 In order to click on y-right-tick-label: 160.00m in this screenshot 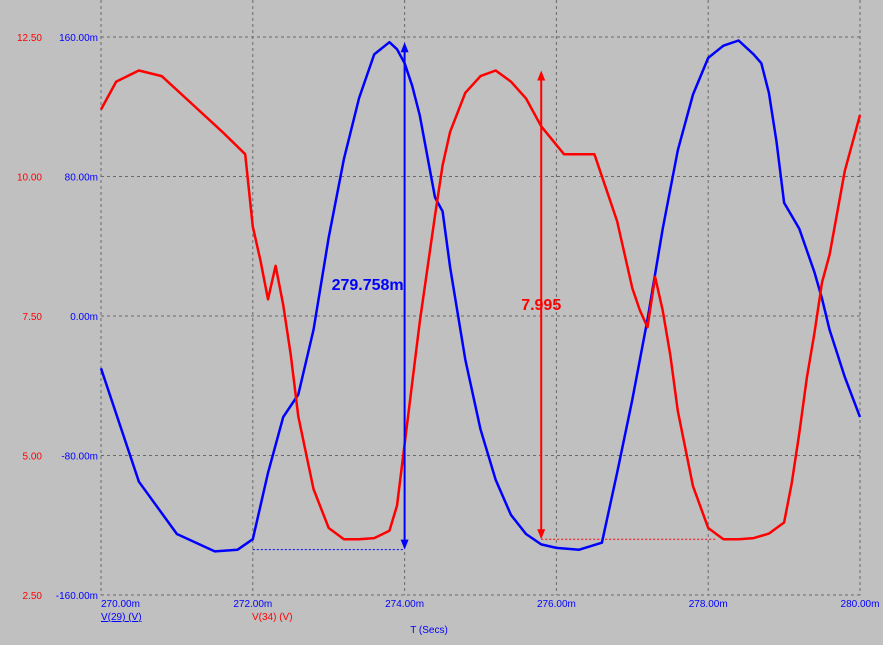, I will do `click(78, 38)`.